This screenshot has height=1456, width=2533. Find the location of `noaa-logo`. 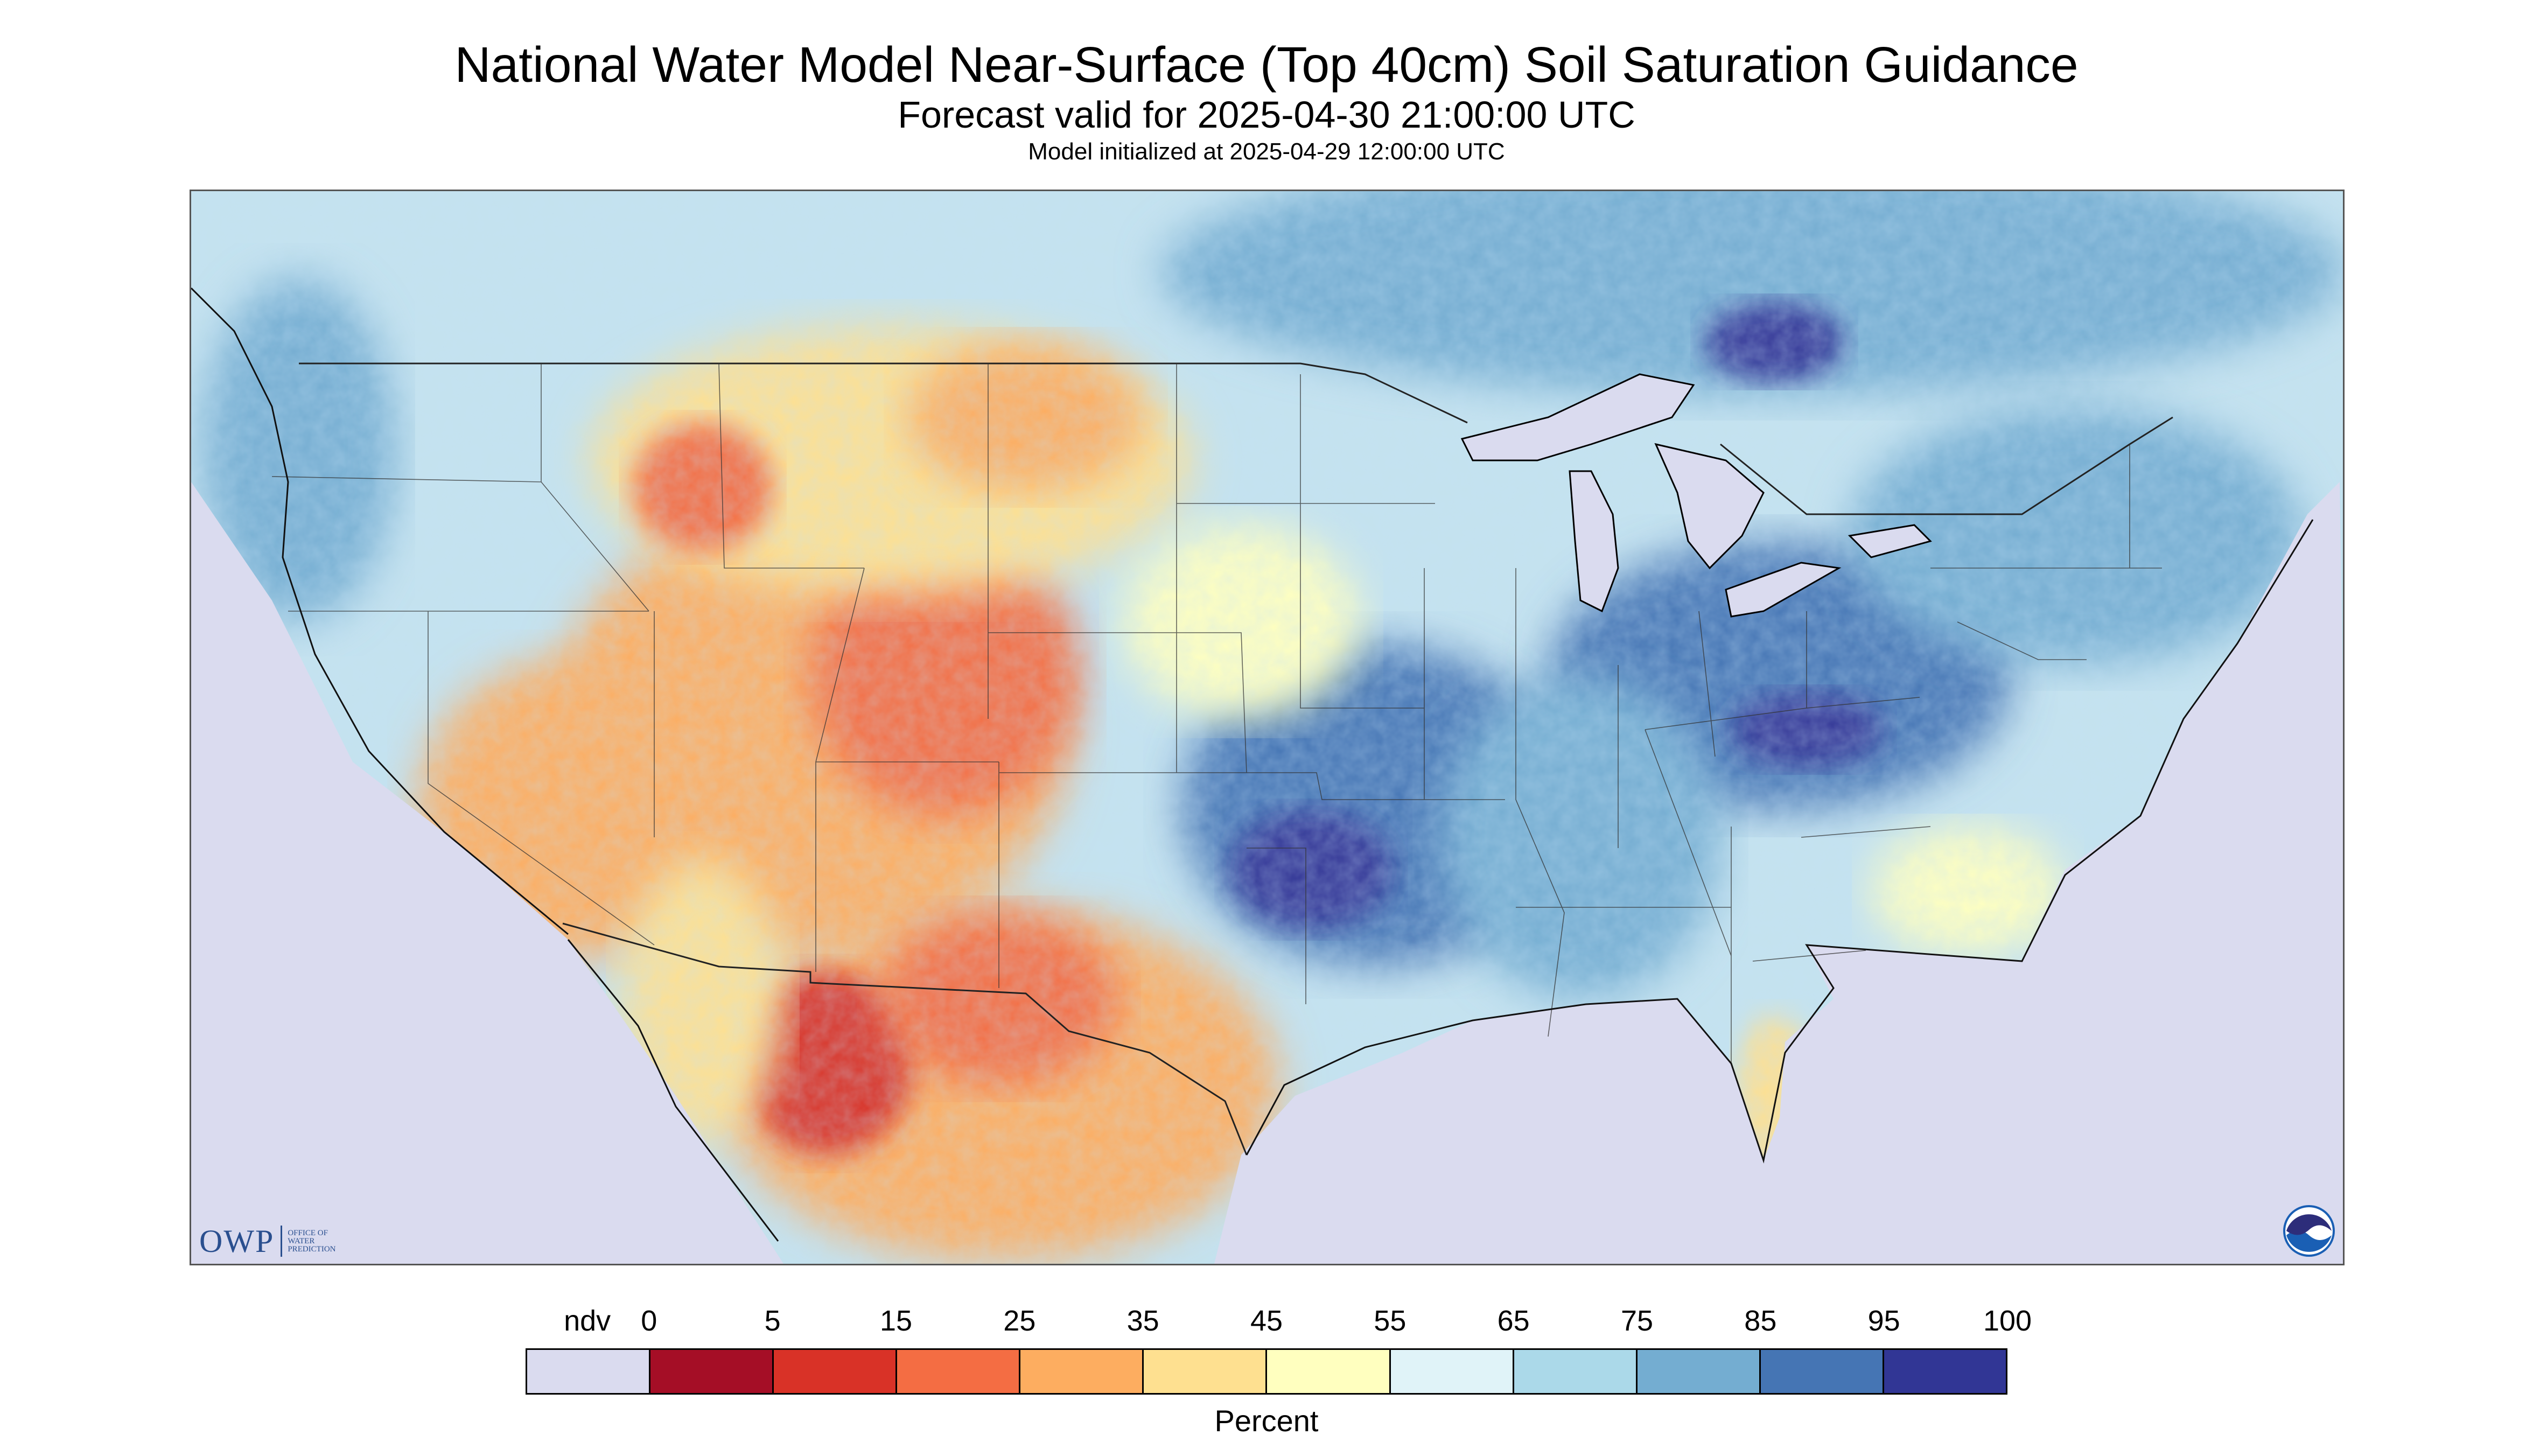

noaa-logo is located at coordinates (2309, 1231).